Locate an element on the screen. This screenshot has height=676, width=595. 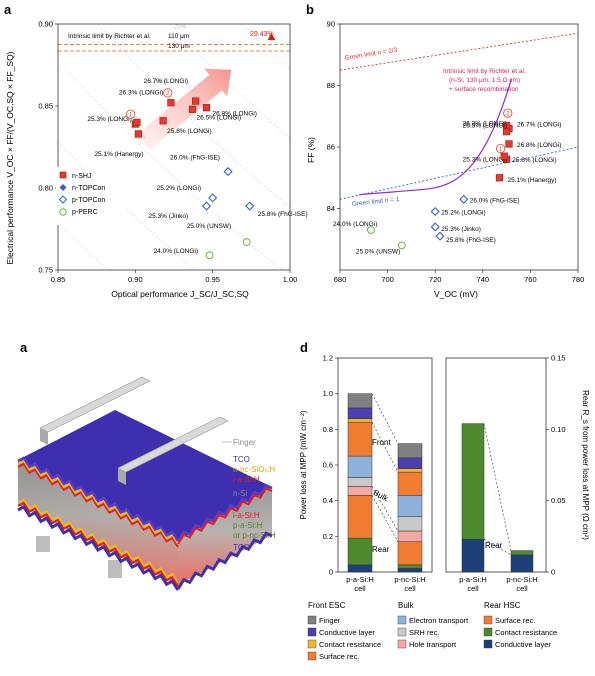
circled-marker-label: 1 is located at coordinates (501, 150).